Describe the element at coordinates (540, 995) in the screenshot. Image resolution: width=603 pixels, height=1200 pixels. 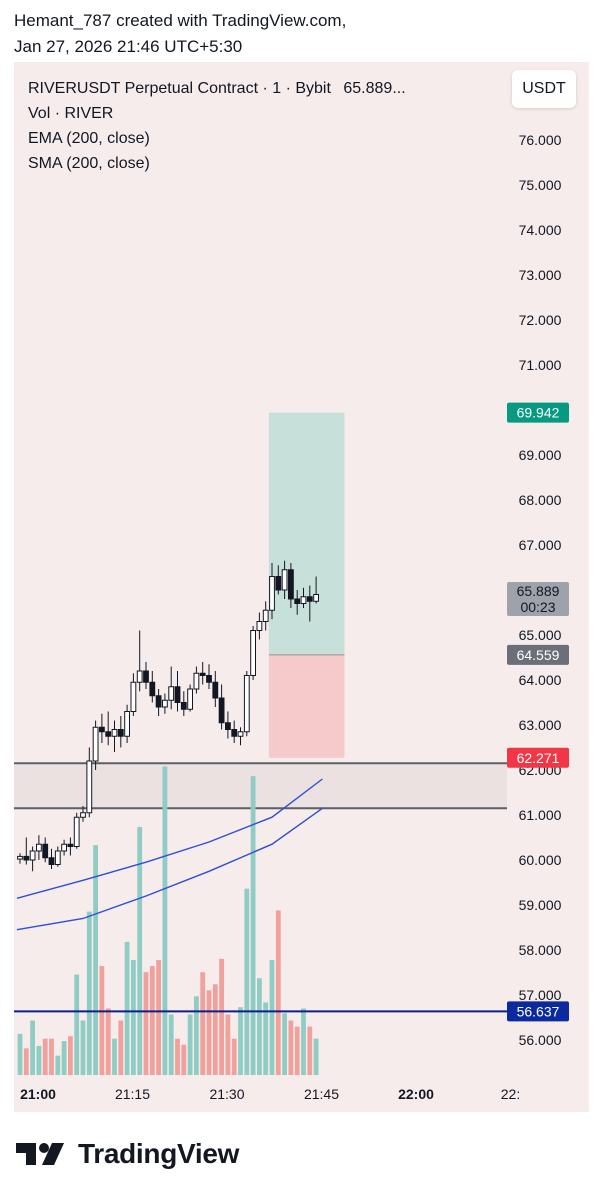
I see `y-tick-label: 57.000` at that location.